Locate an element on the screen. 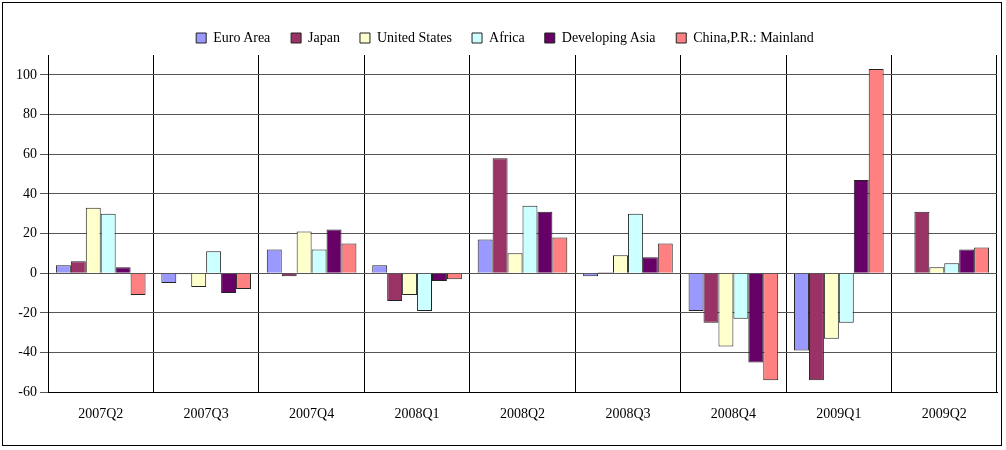 The width and height of the screenshot is (1006, 450). legend-label: Africa is located at coordinates (507, 37).